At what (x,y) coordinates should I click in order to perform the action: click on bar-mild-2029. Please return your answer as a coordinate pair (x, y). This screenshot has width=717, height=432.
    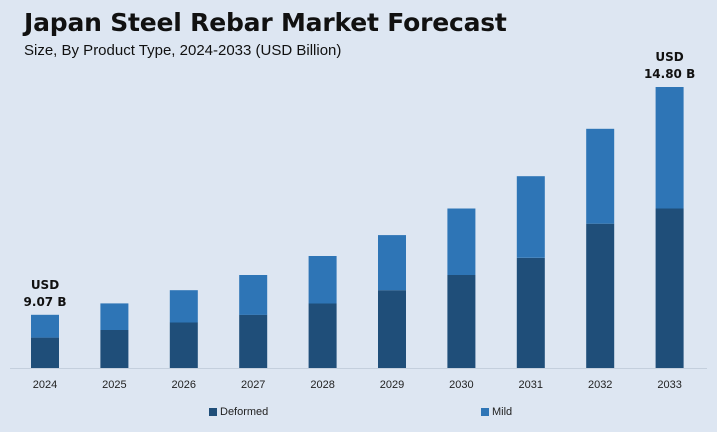
    Looking at the image, I should click on (392, 263).